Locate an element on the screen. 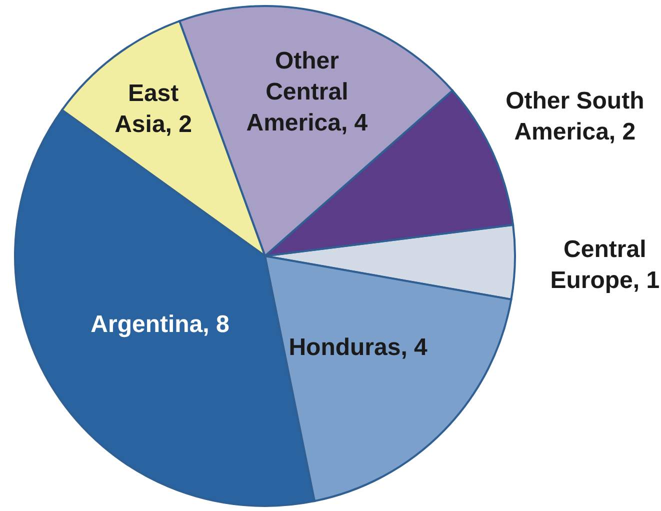  slice-label: Central Europe, 1 is located at coordinates (605, 264).